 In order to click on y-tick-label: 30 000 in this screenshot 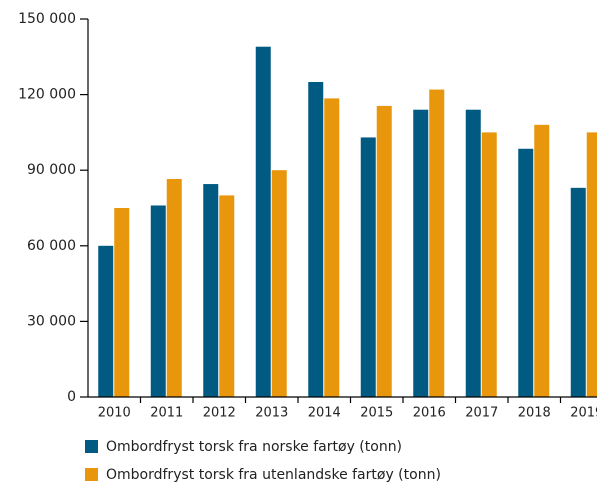, I will do `click(51, 321)`.